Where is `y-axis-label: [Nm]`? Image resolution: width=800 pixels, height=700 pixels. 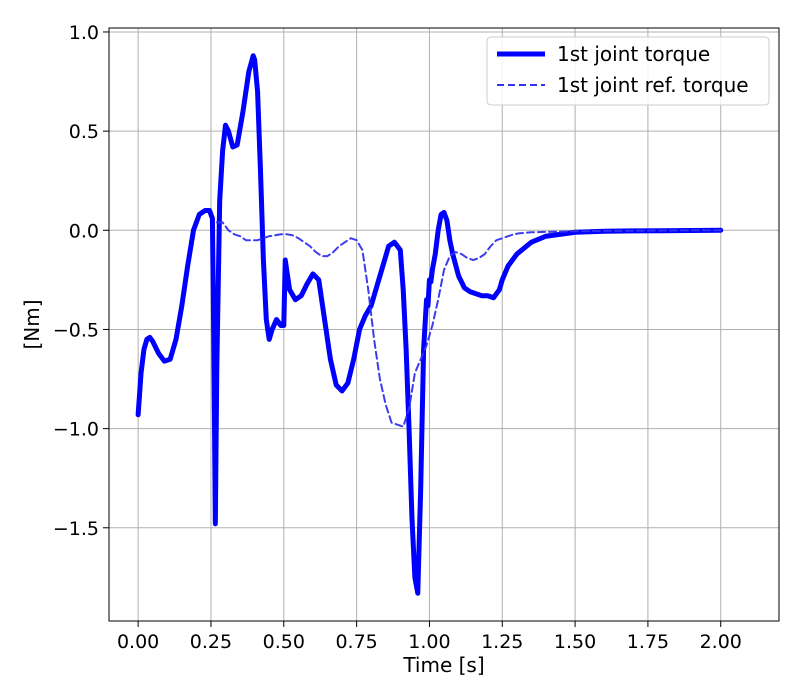
y-axis-label: [Nm] is located at coordinates (32, 324).